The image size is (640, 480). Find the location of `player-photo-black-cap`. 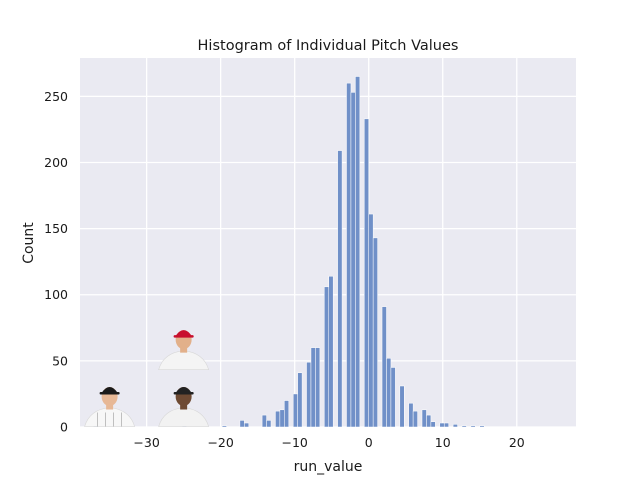

player-photo-black-cap is located at coordinates (184, 407).